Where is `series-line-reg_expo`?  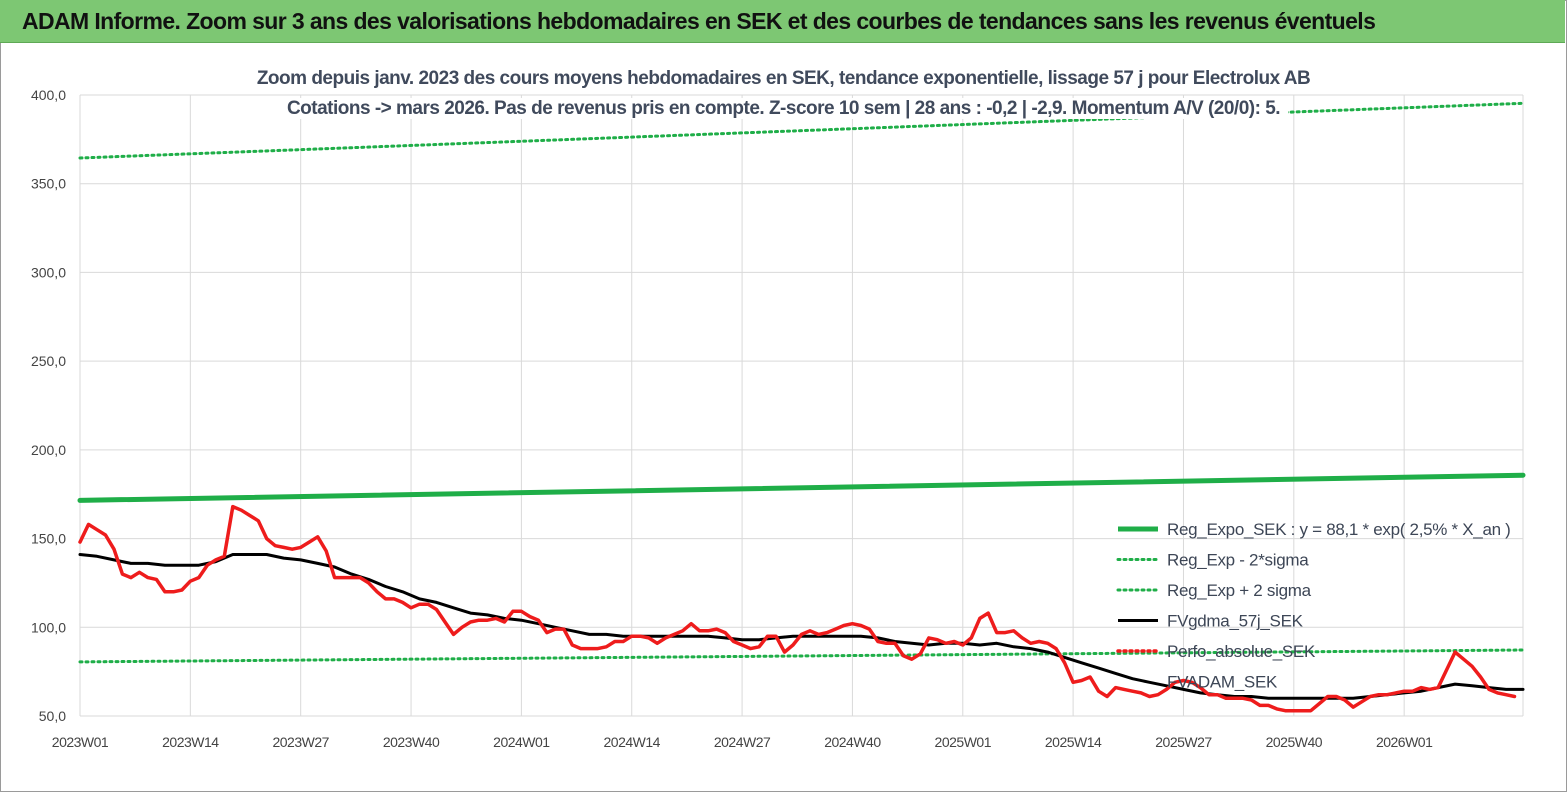 series-line-reg_expo is located at coordinates (801, 487).